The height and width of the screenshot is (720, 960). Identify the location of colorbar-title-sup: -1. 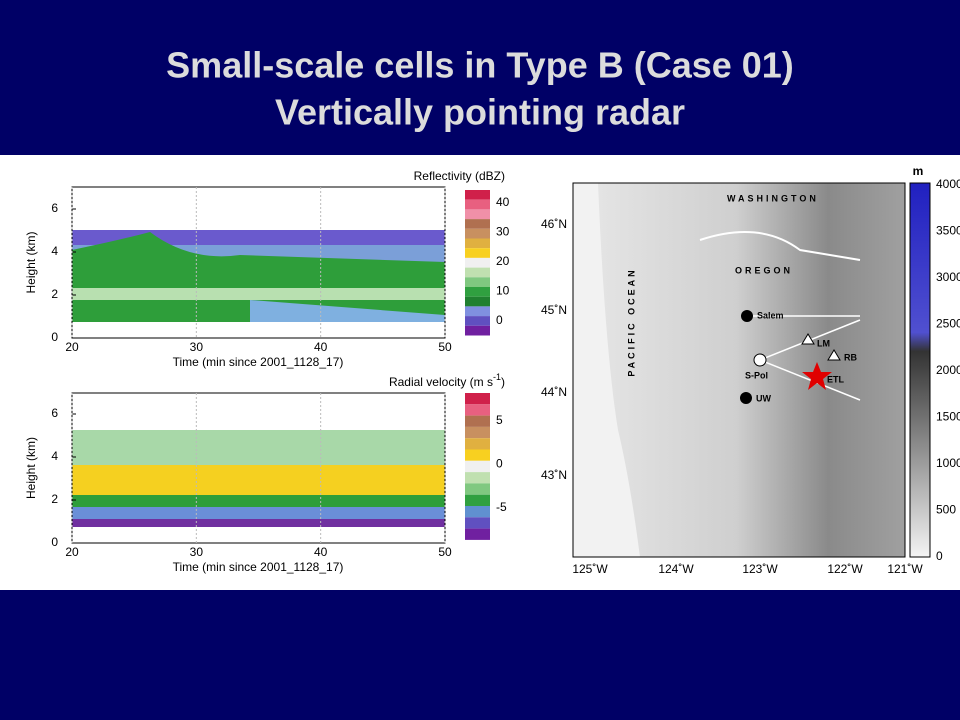
(497, 377).